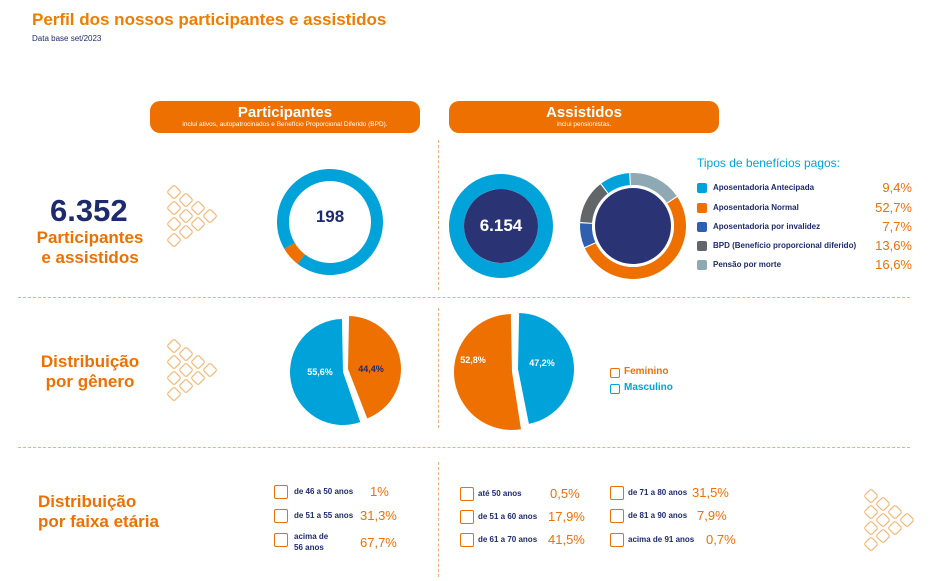 The image size is (935, 581). What do you see at coordinates (584, 124) in the screenshot?
I see `assistidos-subtitle: inclui pensionistas.` at bounding box center [584, 124].